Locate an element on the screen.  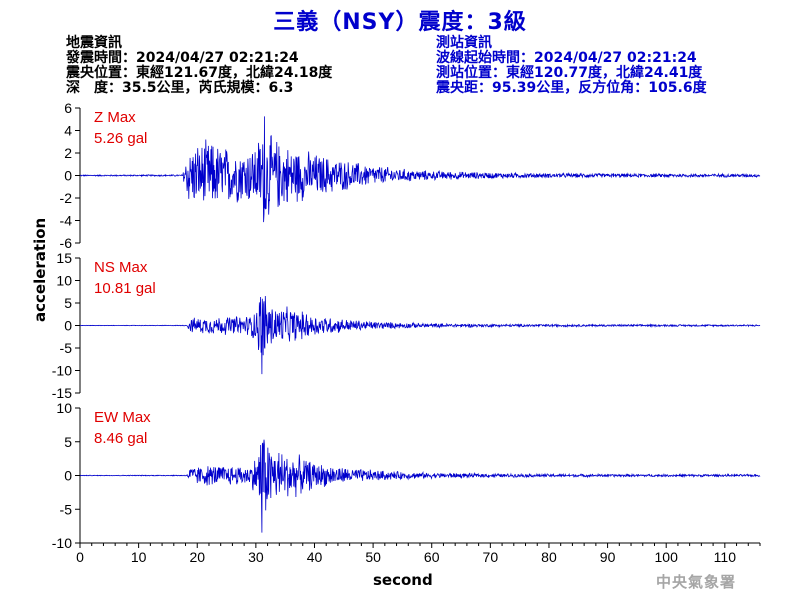
max-value-ew: 8.46 gal is located at coordinates (120, 438).